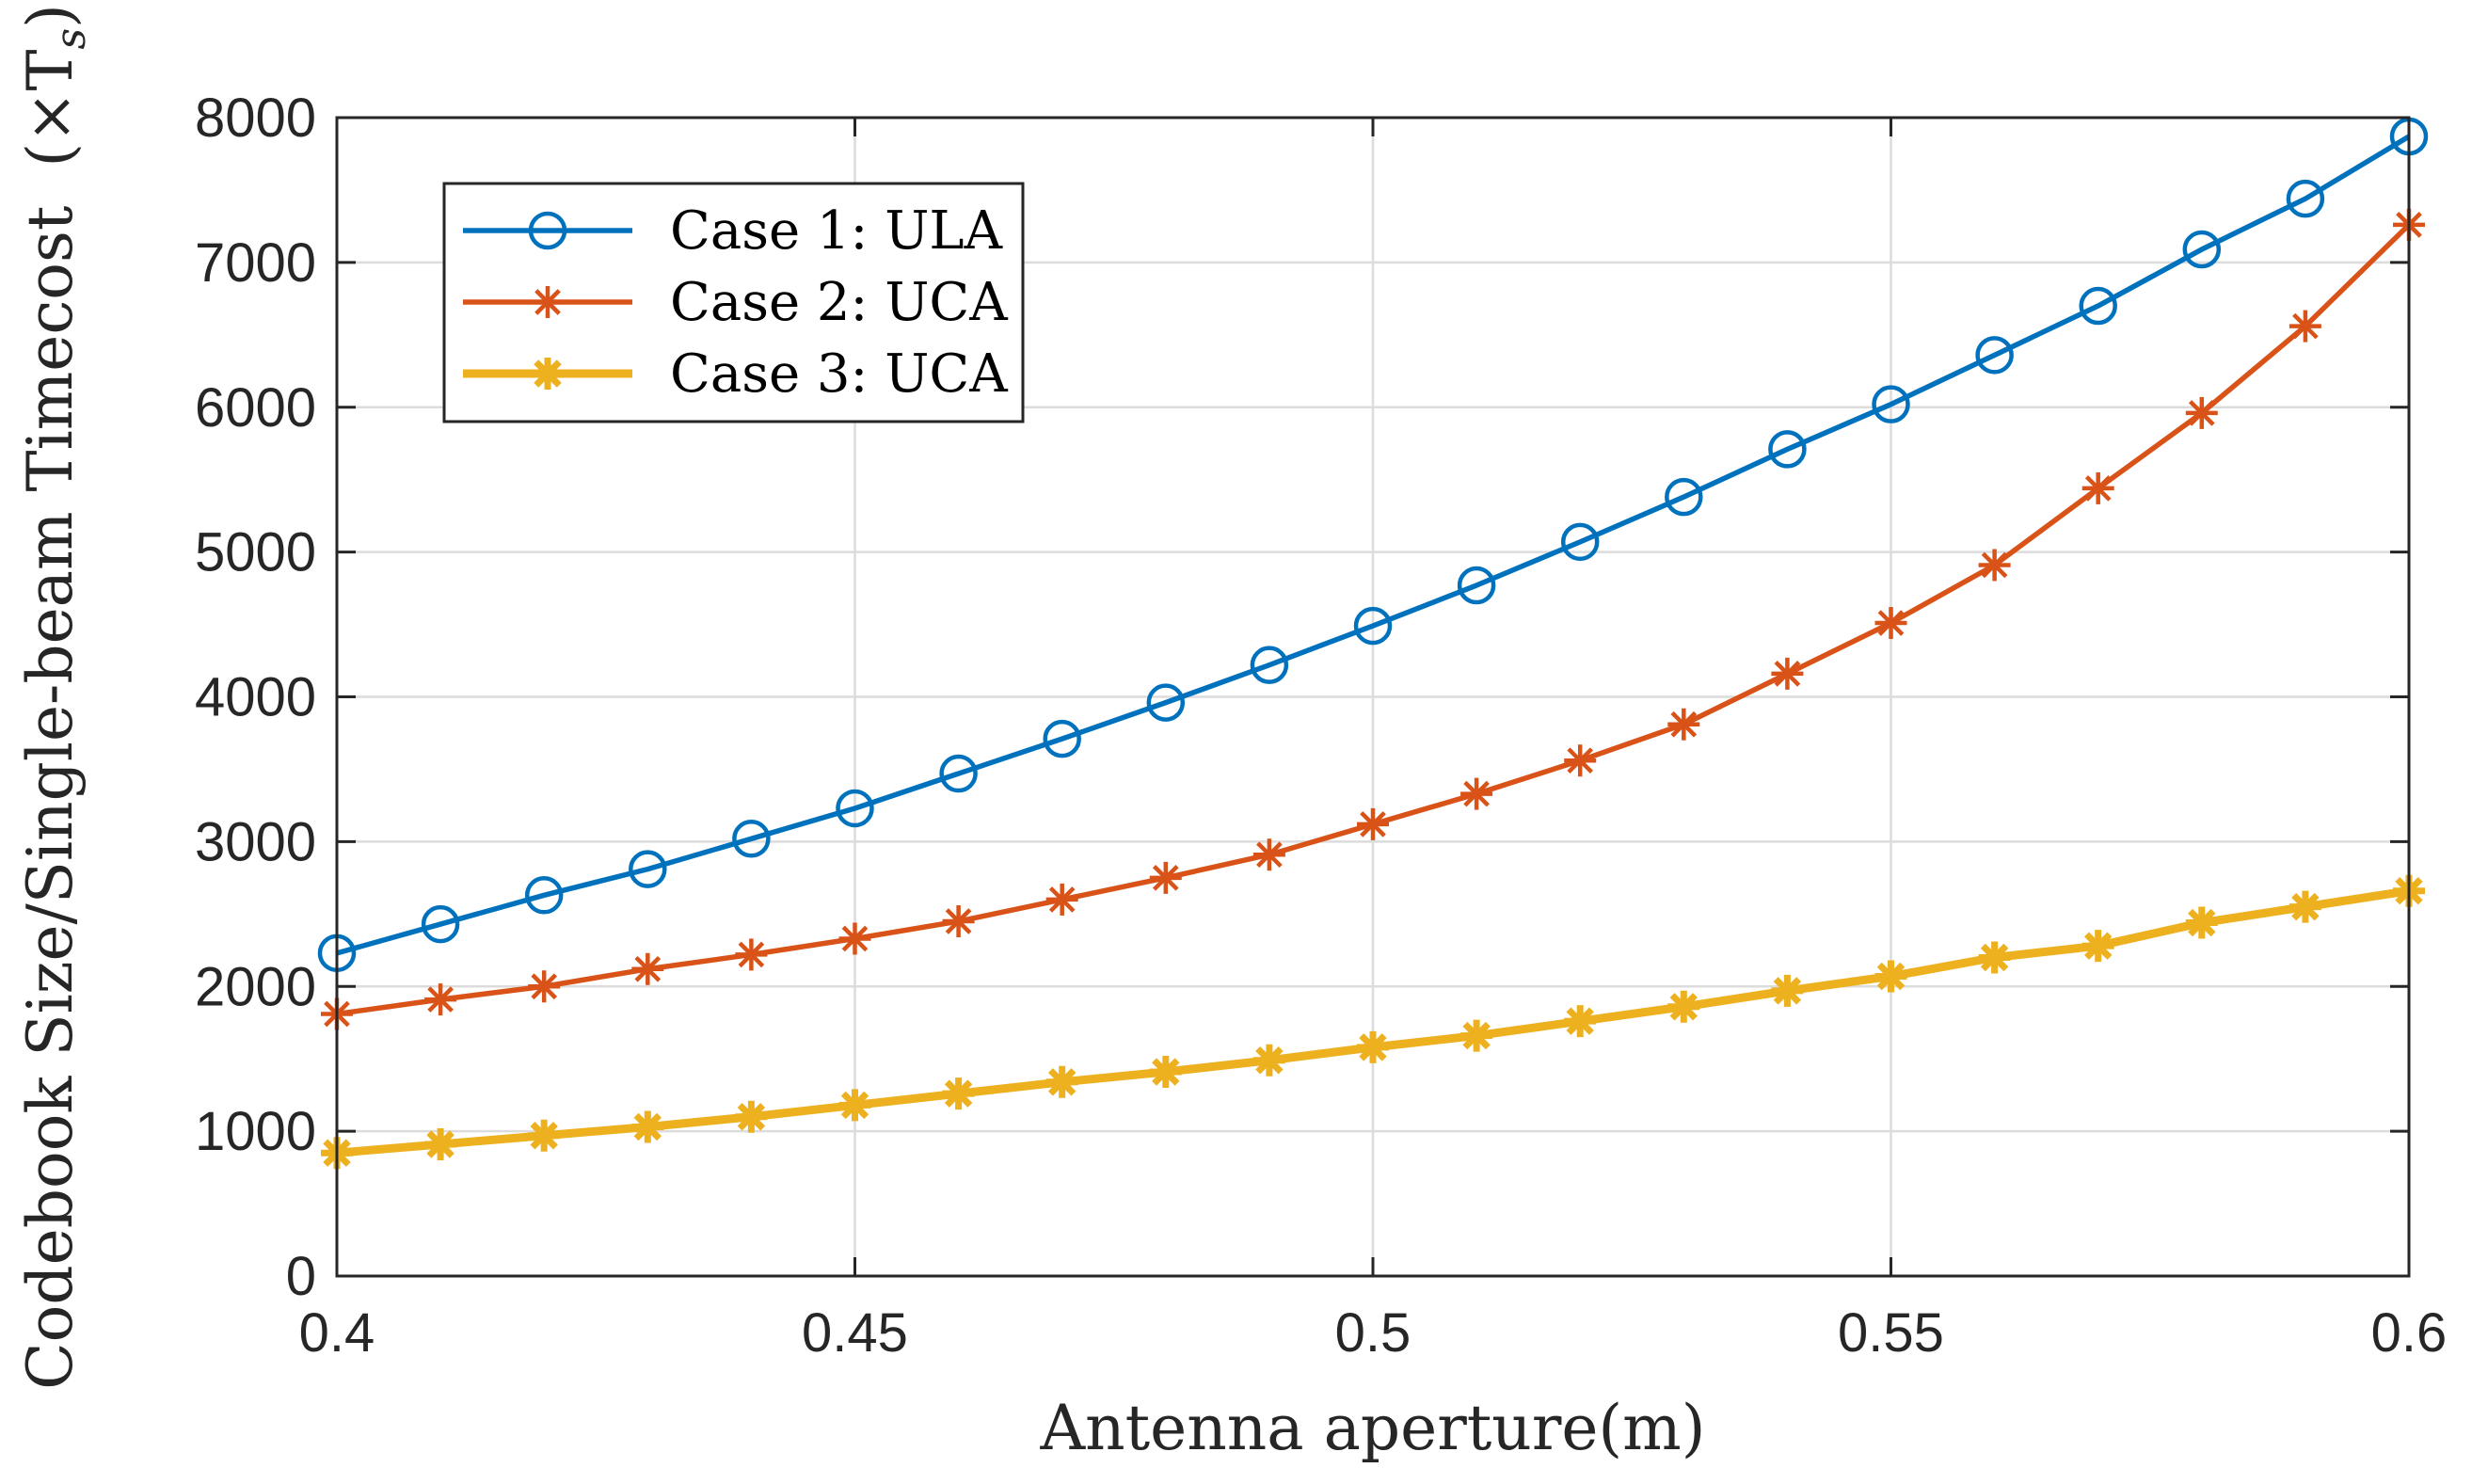  Describe the element at coordinates (255, 986) in the screenshot. I see `y-tick-label: 2000` at that location.